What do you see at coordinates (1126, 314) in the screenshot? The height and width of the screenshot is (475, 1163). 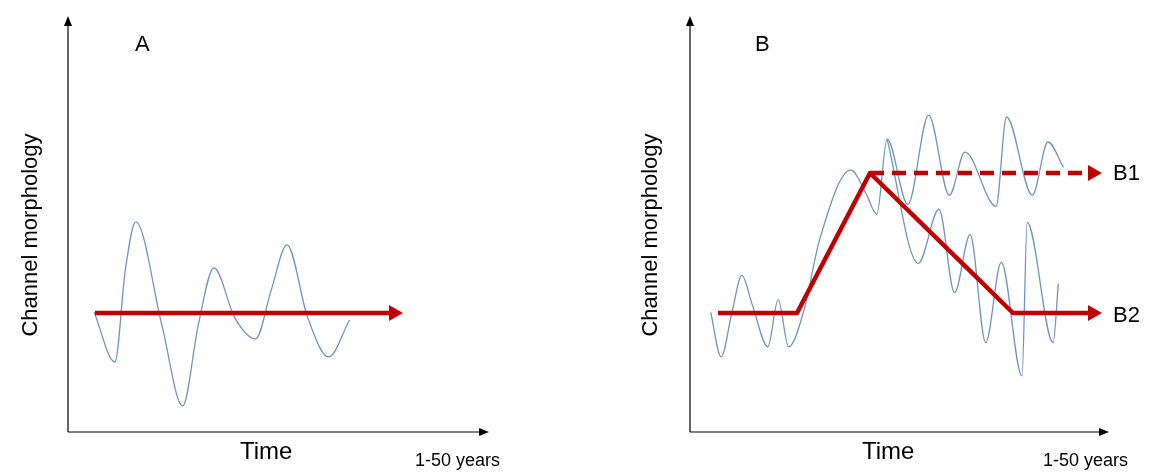 I see `text: B2` at bounding box center [1126, 314].